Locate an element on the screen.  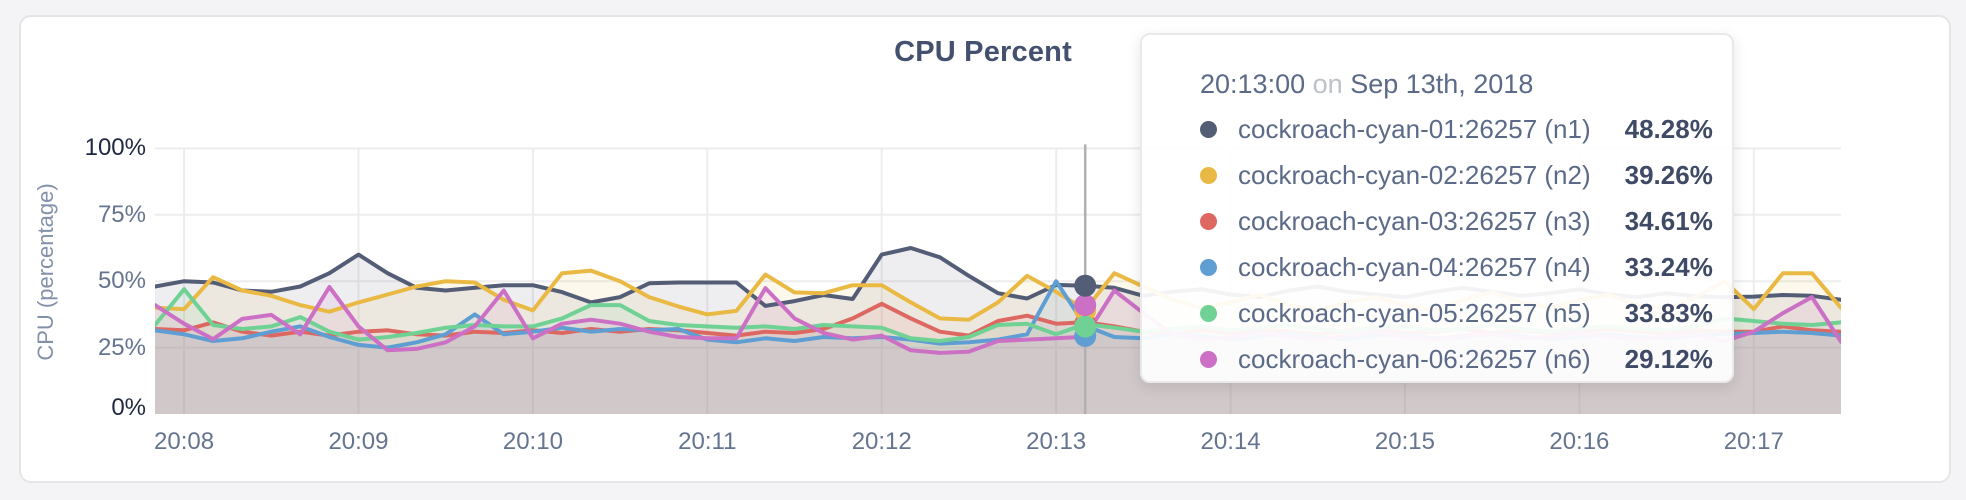
tooltip-series-value: 39.26% is located at coordinates (1668, 175).